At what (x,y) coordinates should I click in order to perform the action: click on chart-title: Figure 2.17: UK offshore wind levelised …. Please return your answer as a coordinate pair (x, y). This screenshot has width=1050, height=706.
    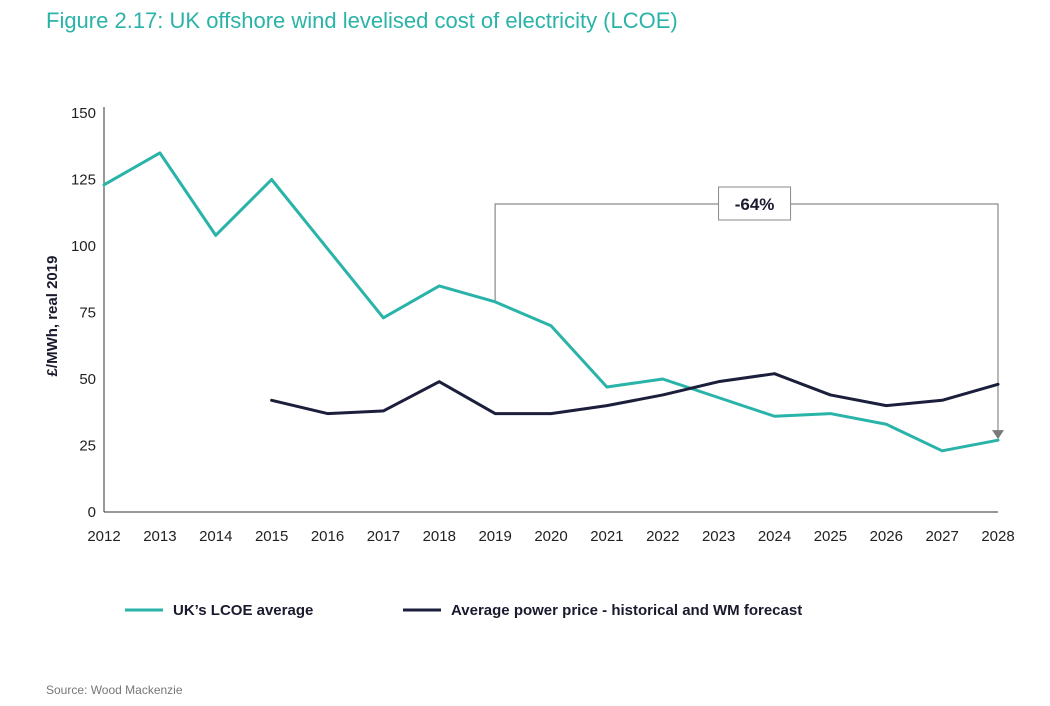
    Looking at the image, I should click on (362, 20).